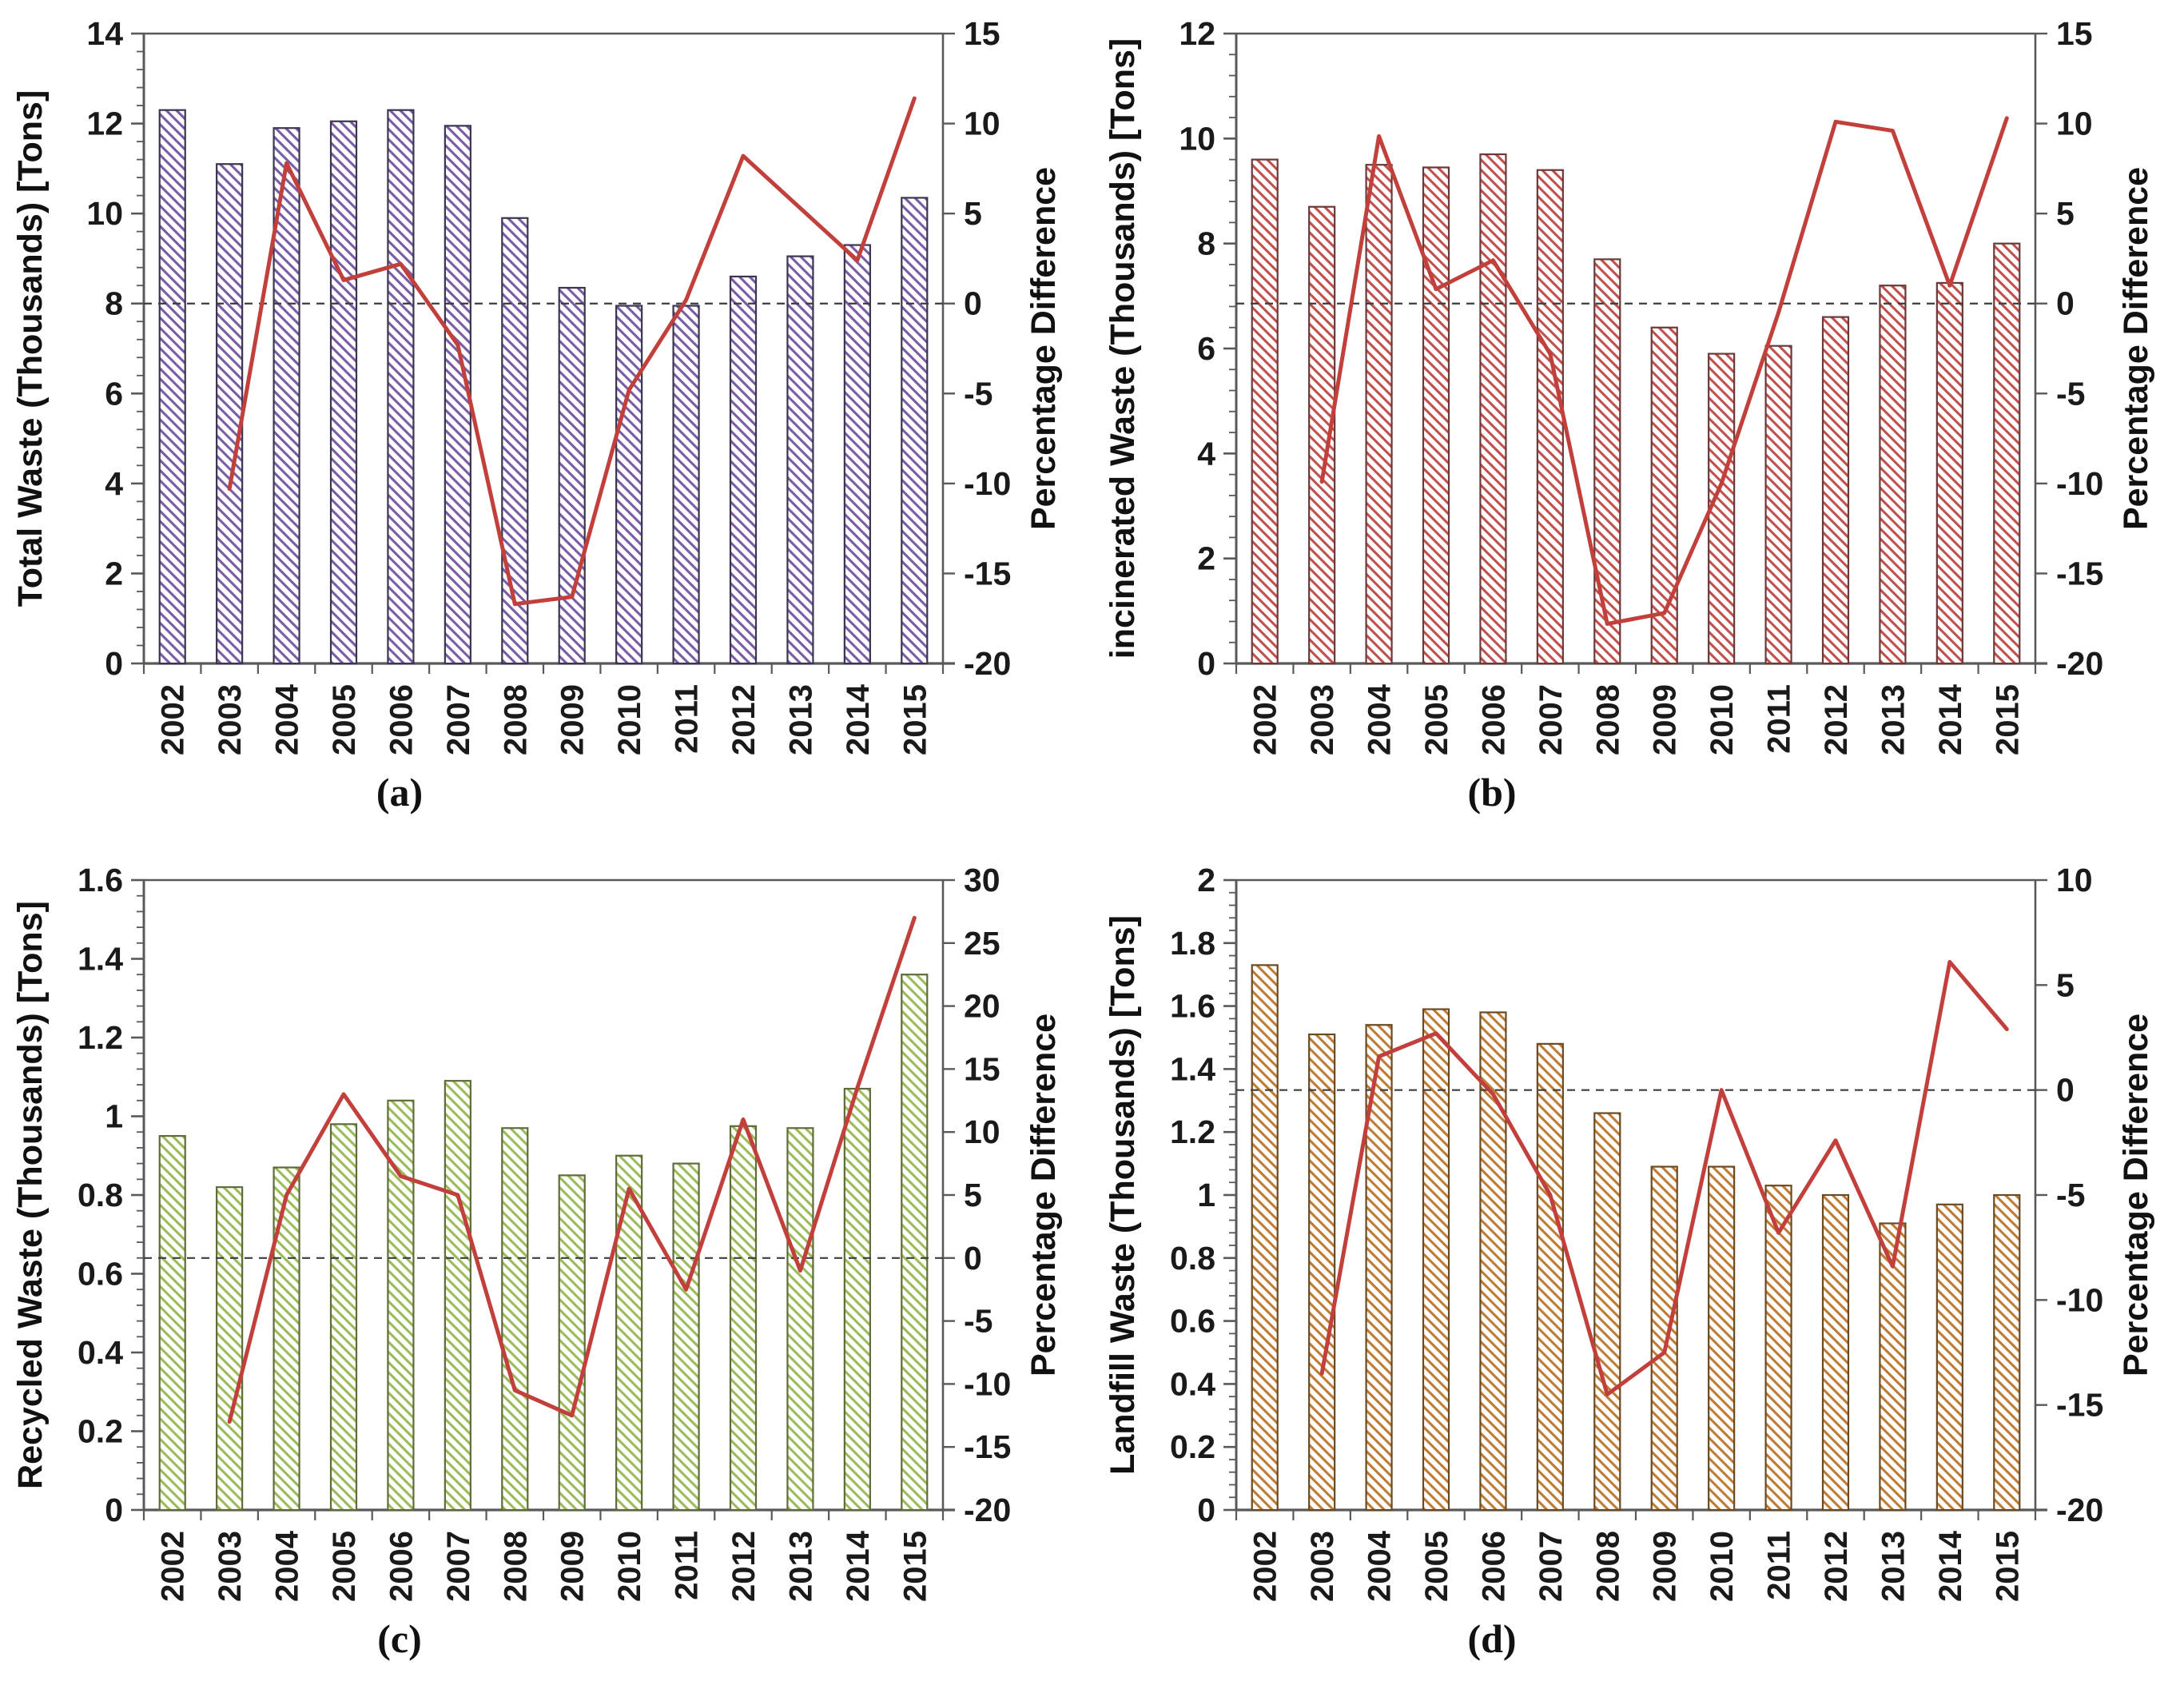 The width and height of the screenshot is (2184, 1697). Describe the element at coordinates (572, 475) in the screenshot. I see `bar-a-2009` at that location.